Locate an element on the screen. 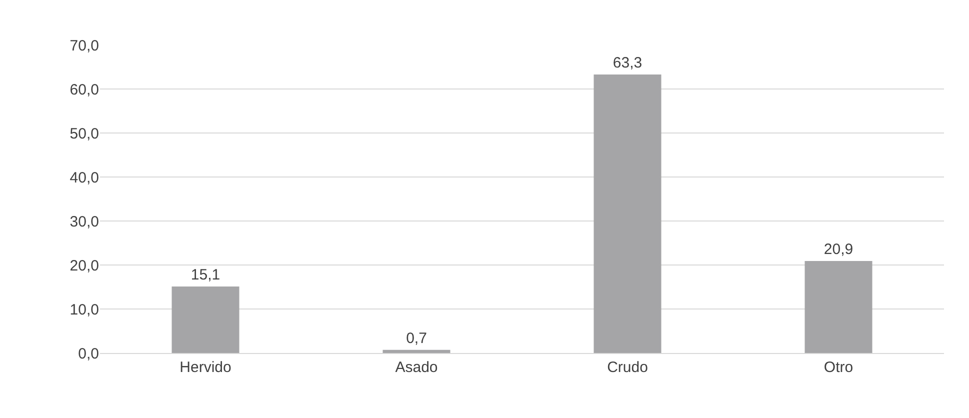  x-tick-label: Crudo is located at coordinates (627, 367).